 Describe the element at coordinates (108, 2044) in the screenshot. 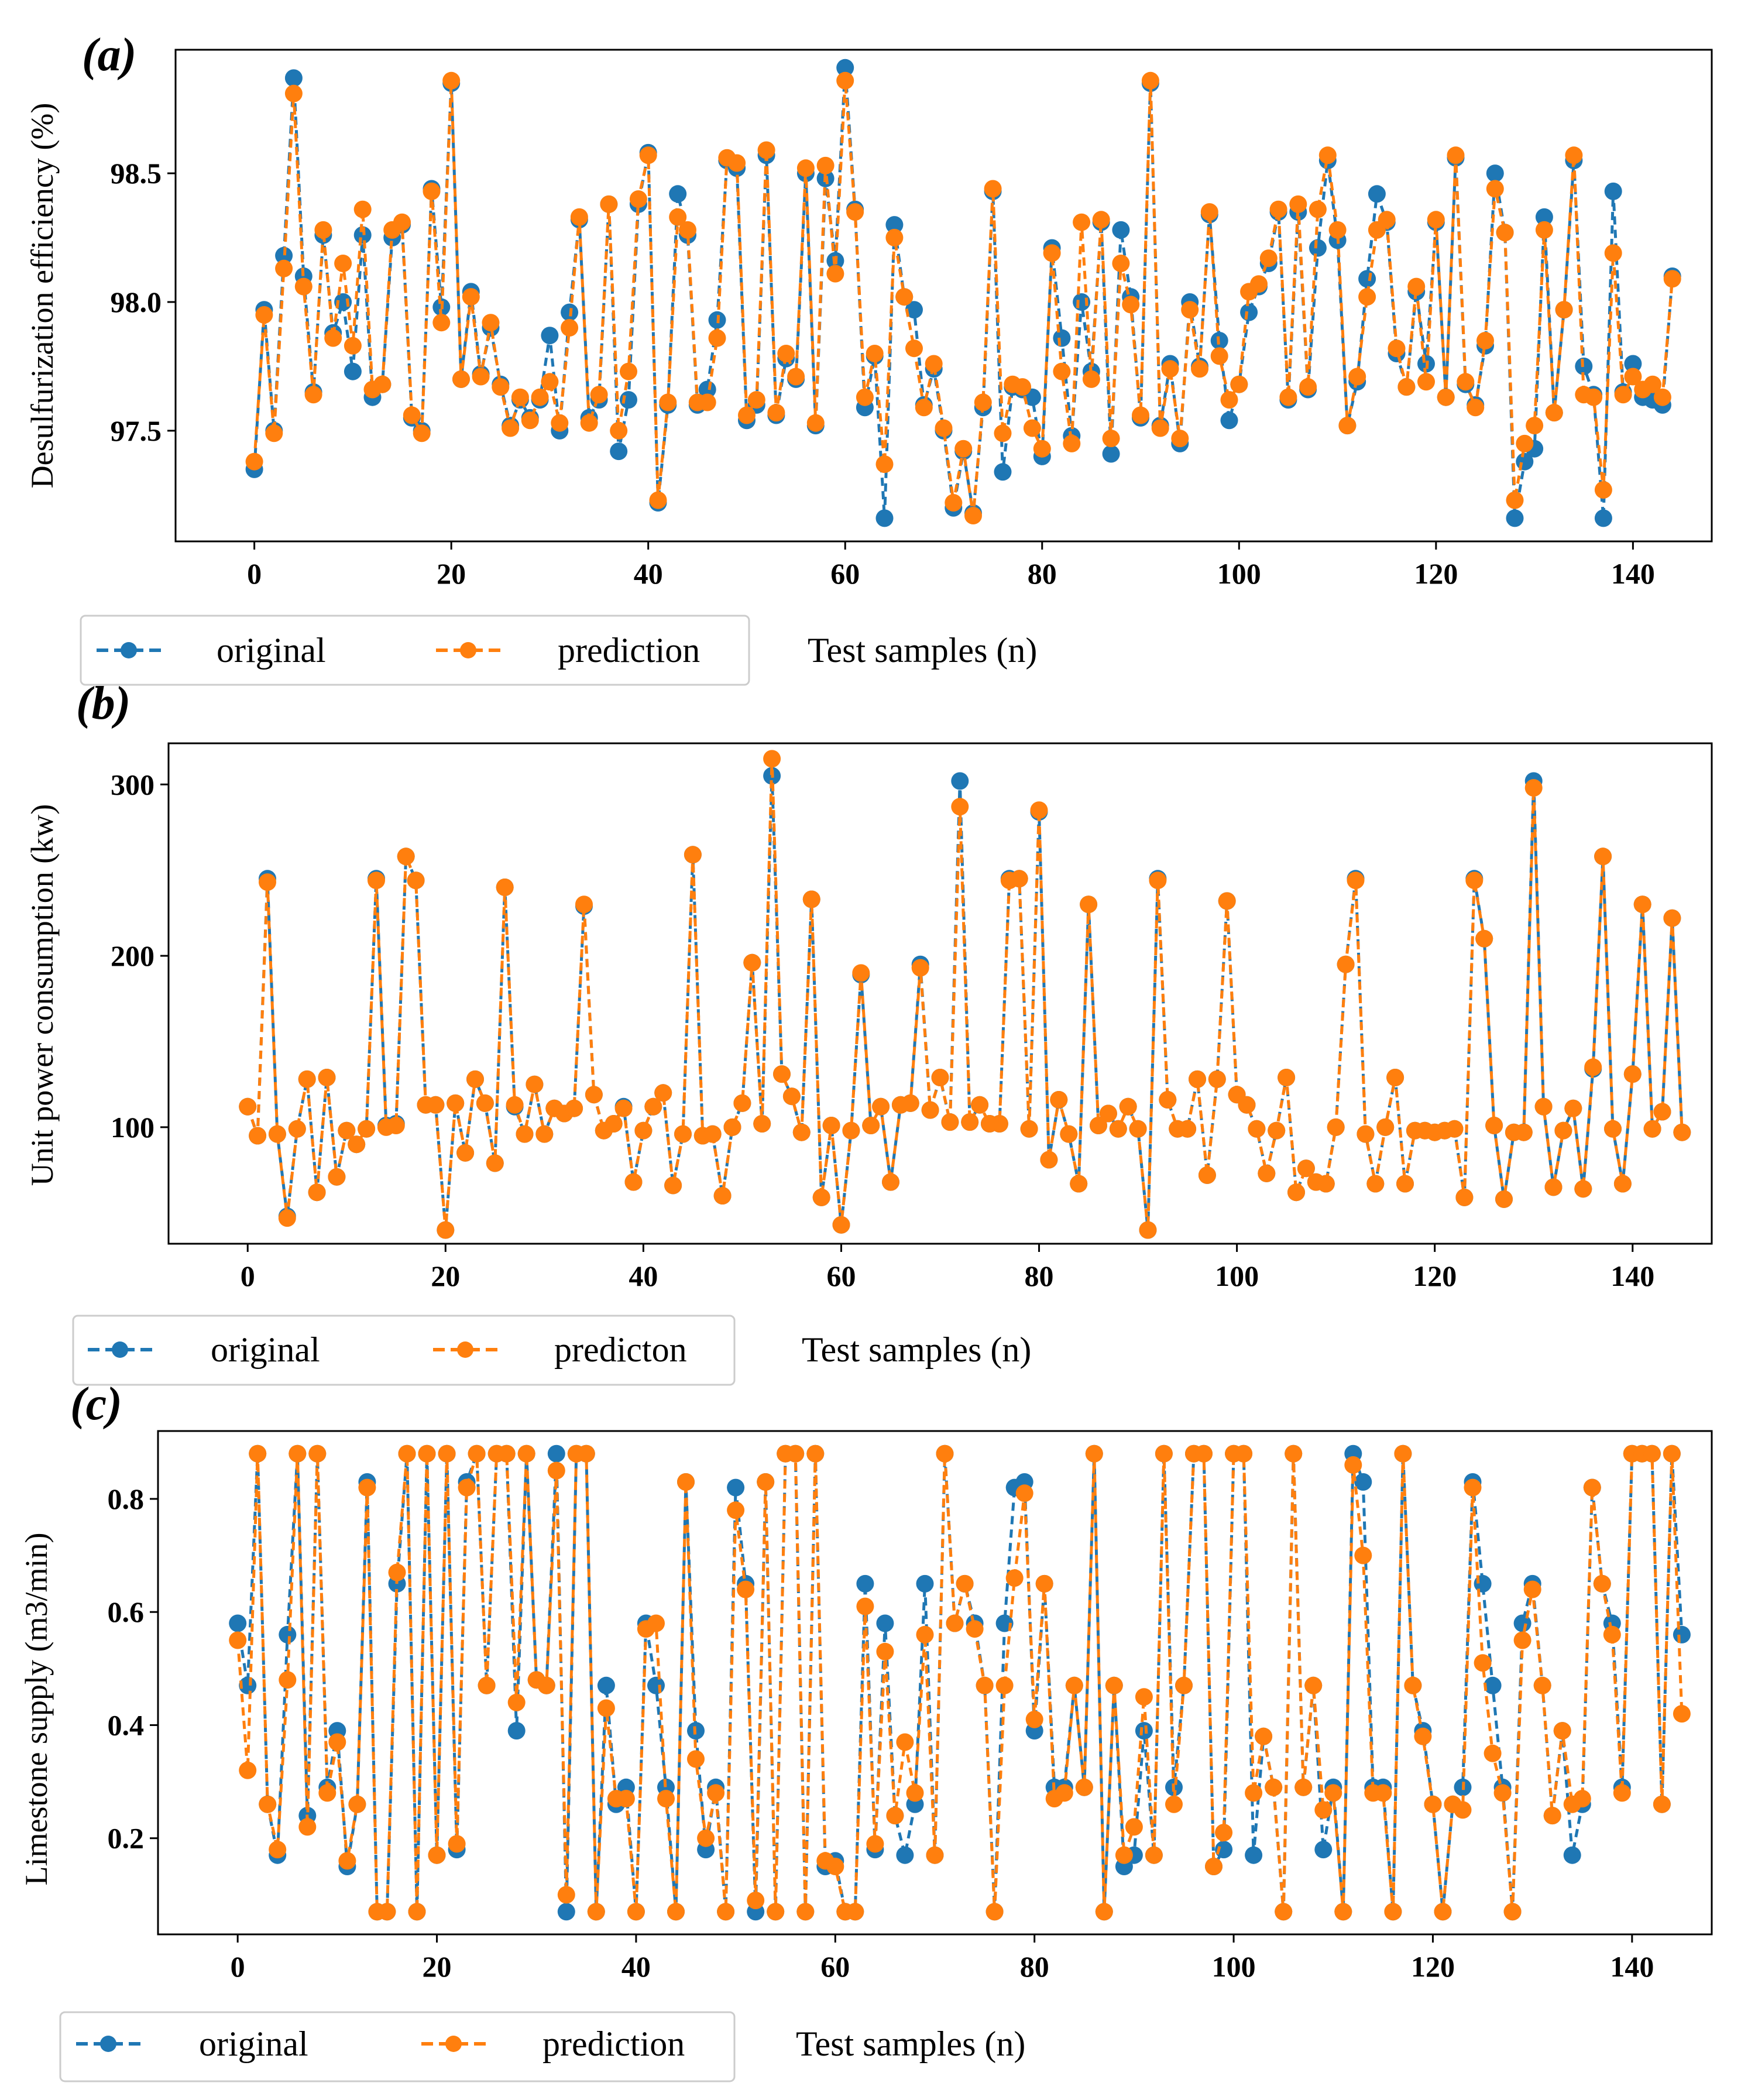

I see `legend-original-marker` at that location.